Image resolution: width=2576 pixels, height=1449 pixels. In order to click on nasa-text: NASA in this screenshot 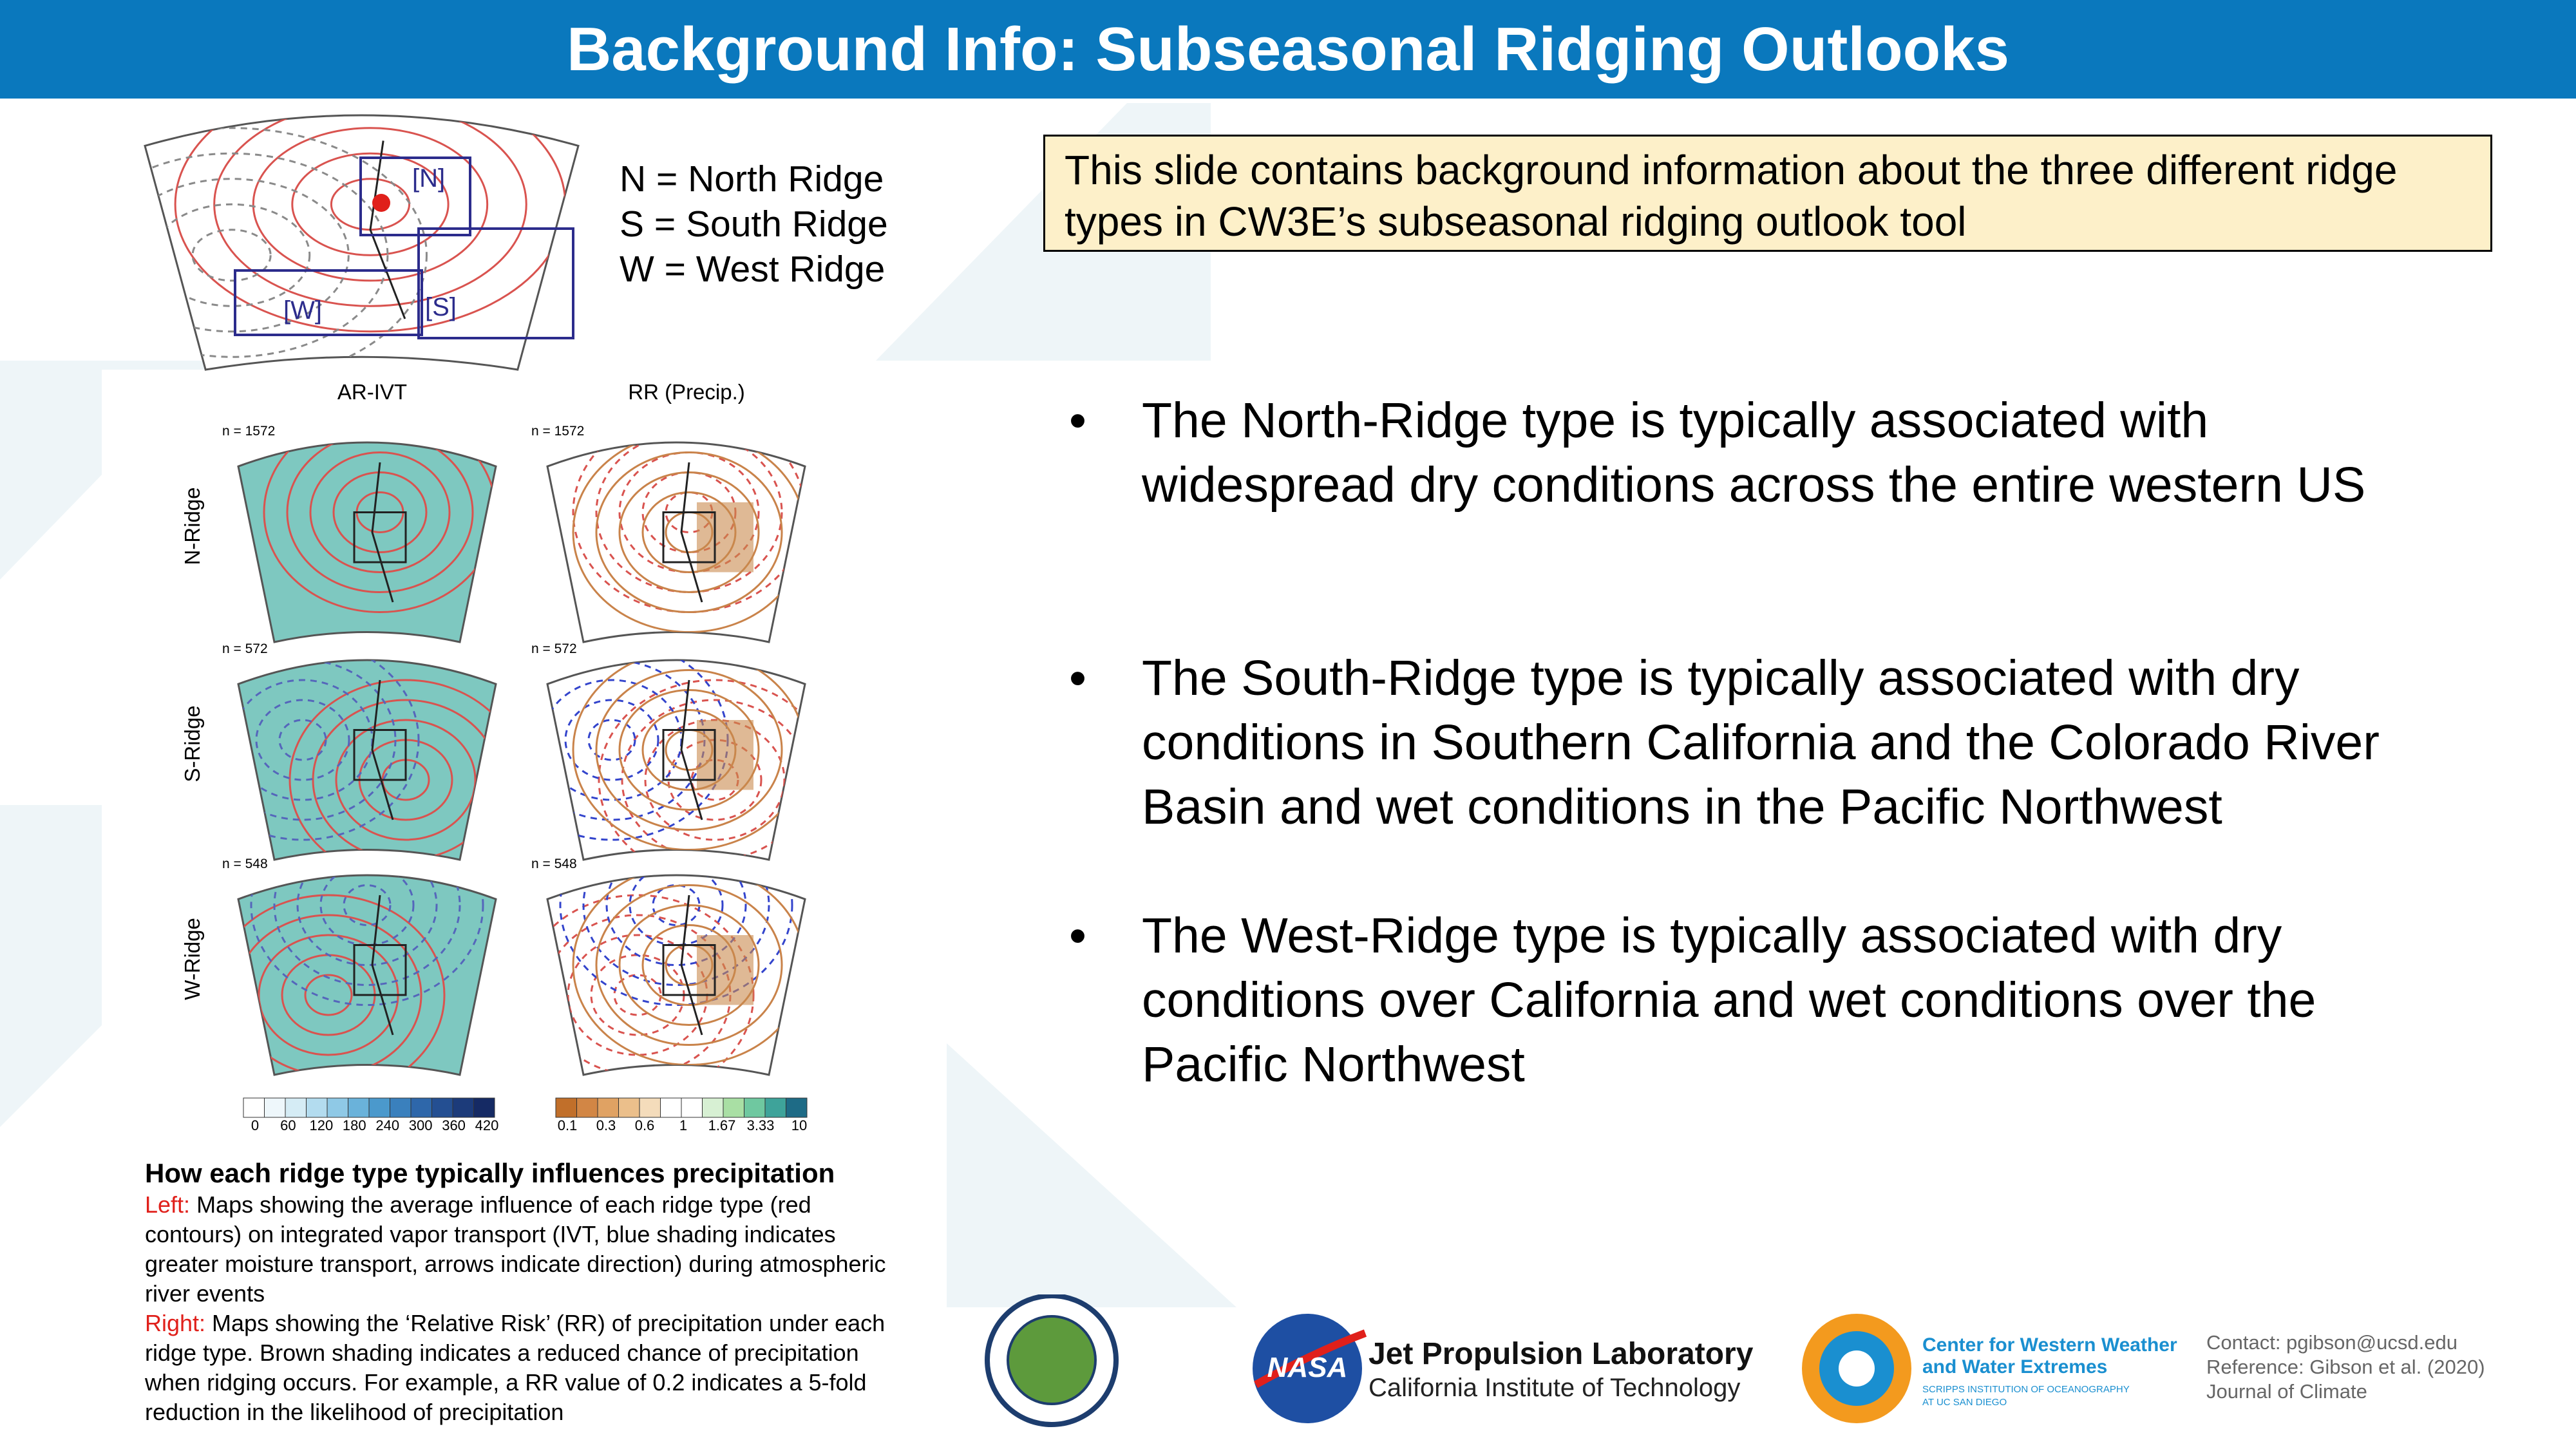, I will do `click(1307, 1368)`.